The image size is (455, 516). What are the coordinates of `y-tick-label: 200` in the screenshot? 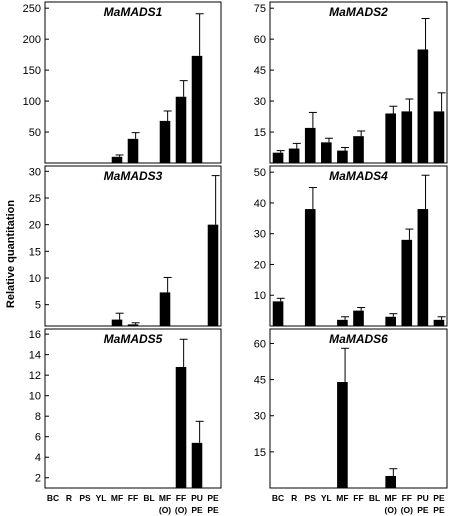 It's located at (32, 40).